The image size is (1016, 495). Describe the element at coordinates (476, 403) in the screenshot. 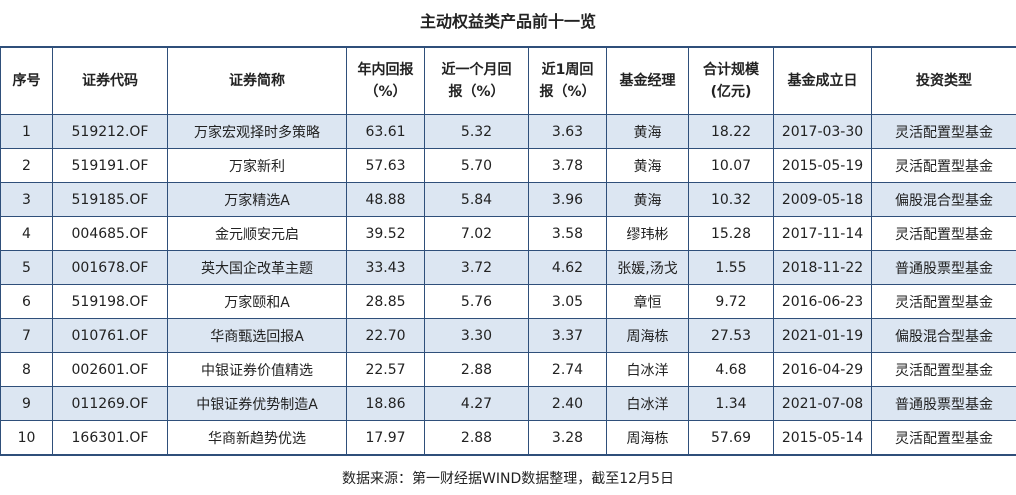

I see `table-cell: 4.27` at that location.